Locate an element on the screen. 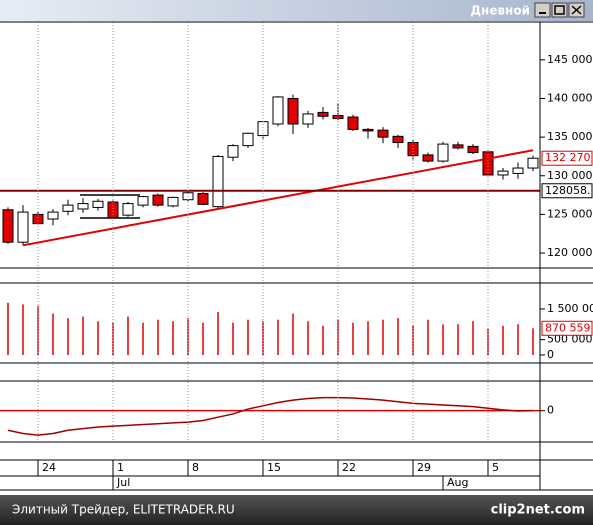  y-tick-label: 125 000 is located at coordinates (570, 213).